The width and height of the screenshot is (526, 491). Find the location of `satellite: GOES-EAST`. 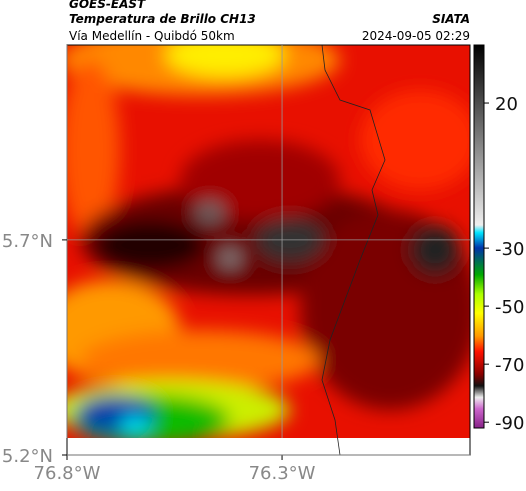

satellite: GOES-EAST is located at coordinates (107, 5).